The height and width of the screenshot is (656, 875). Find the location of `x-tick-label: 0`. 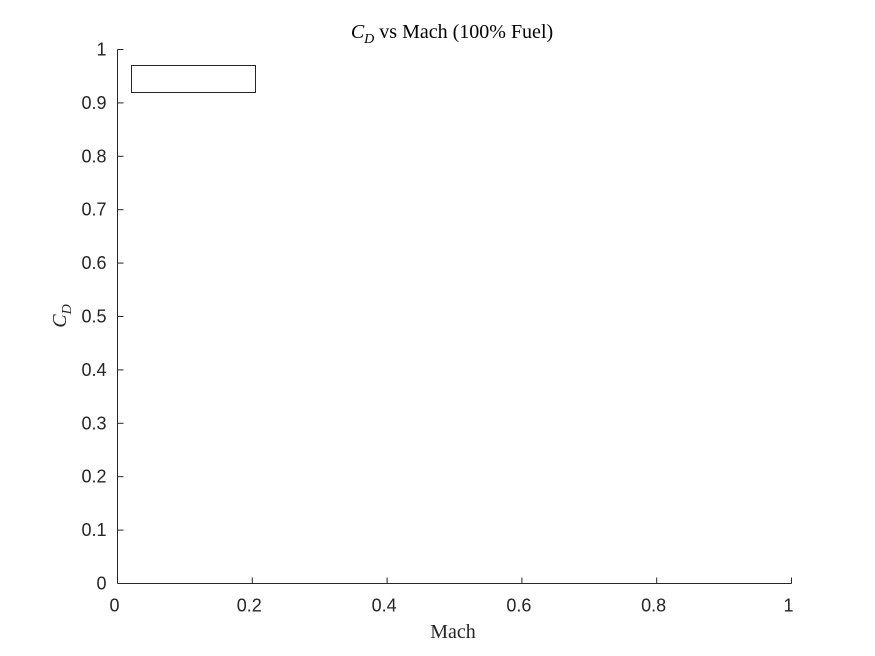

x-tick-label: 0 is located at coordinates (114, 606).